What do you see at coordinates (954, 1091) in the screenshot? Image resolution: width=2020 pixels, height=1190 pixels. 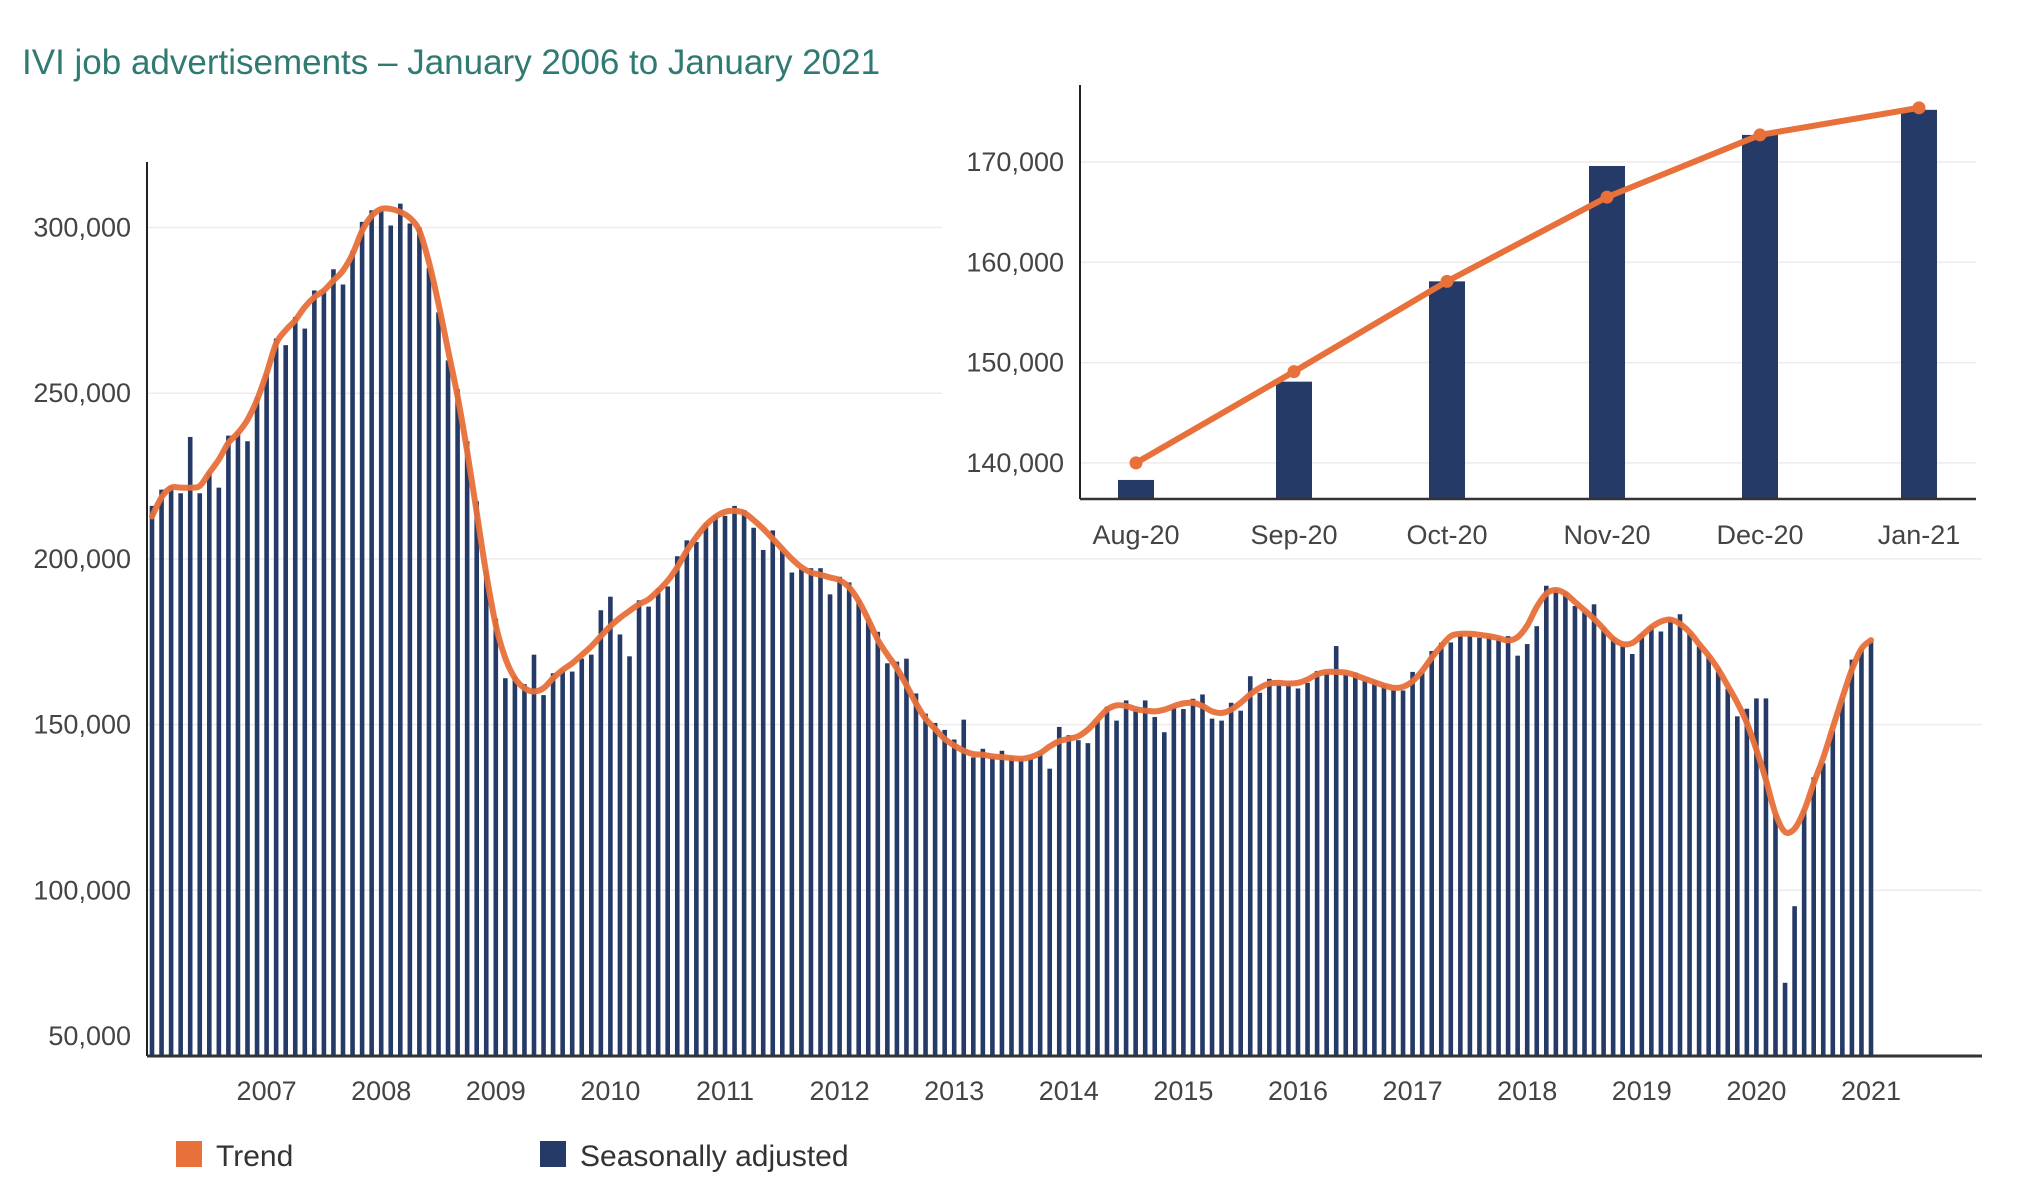 I see `x-tick-label: 2013` at bounding box center [954, 1091].